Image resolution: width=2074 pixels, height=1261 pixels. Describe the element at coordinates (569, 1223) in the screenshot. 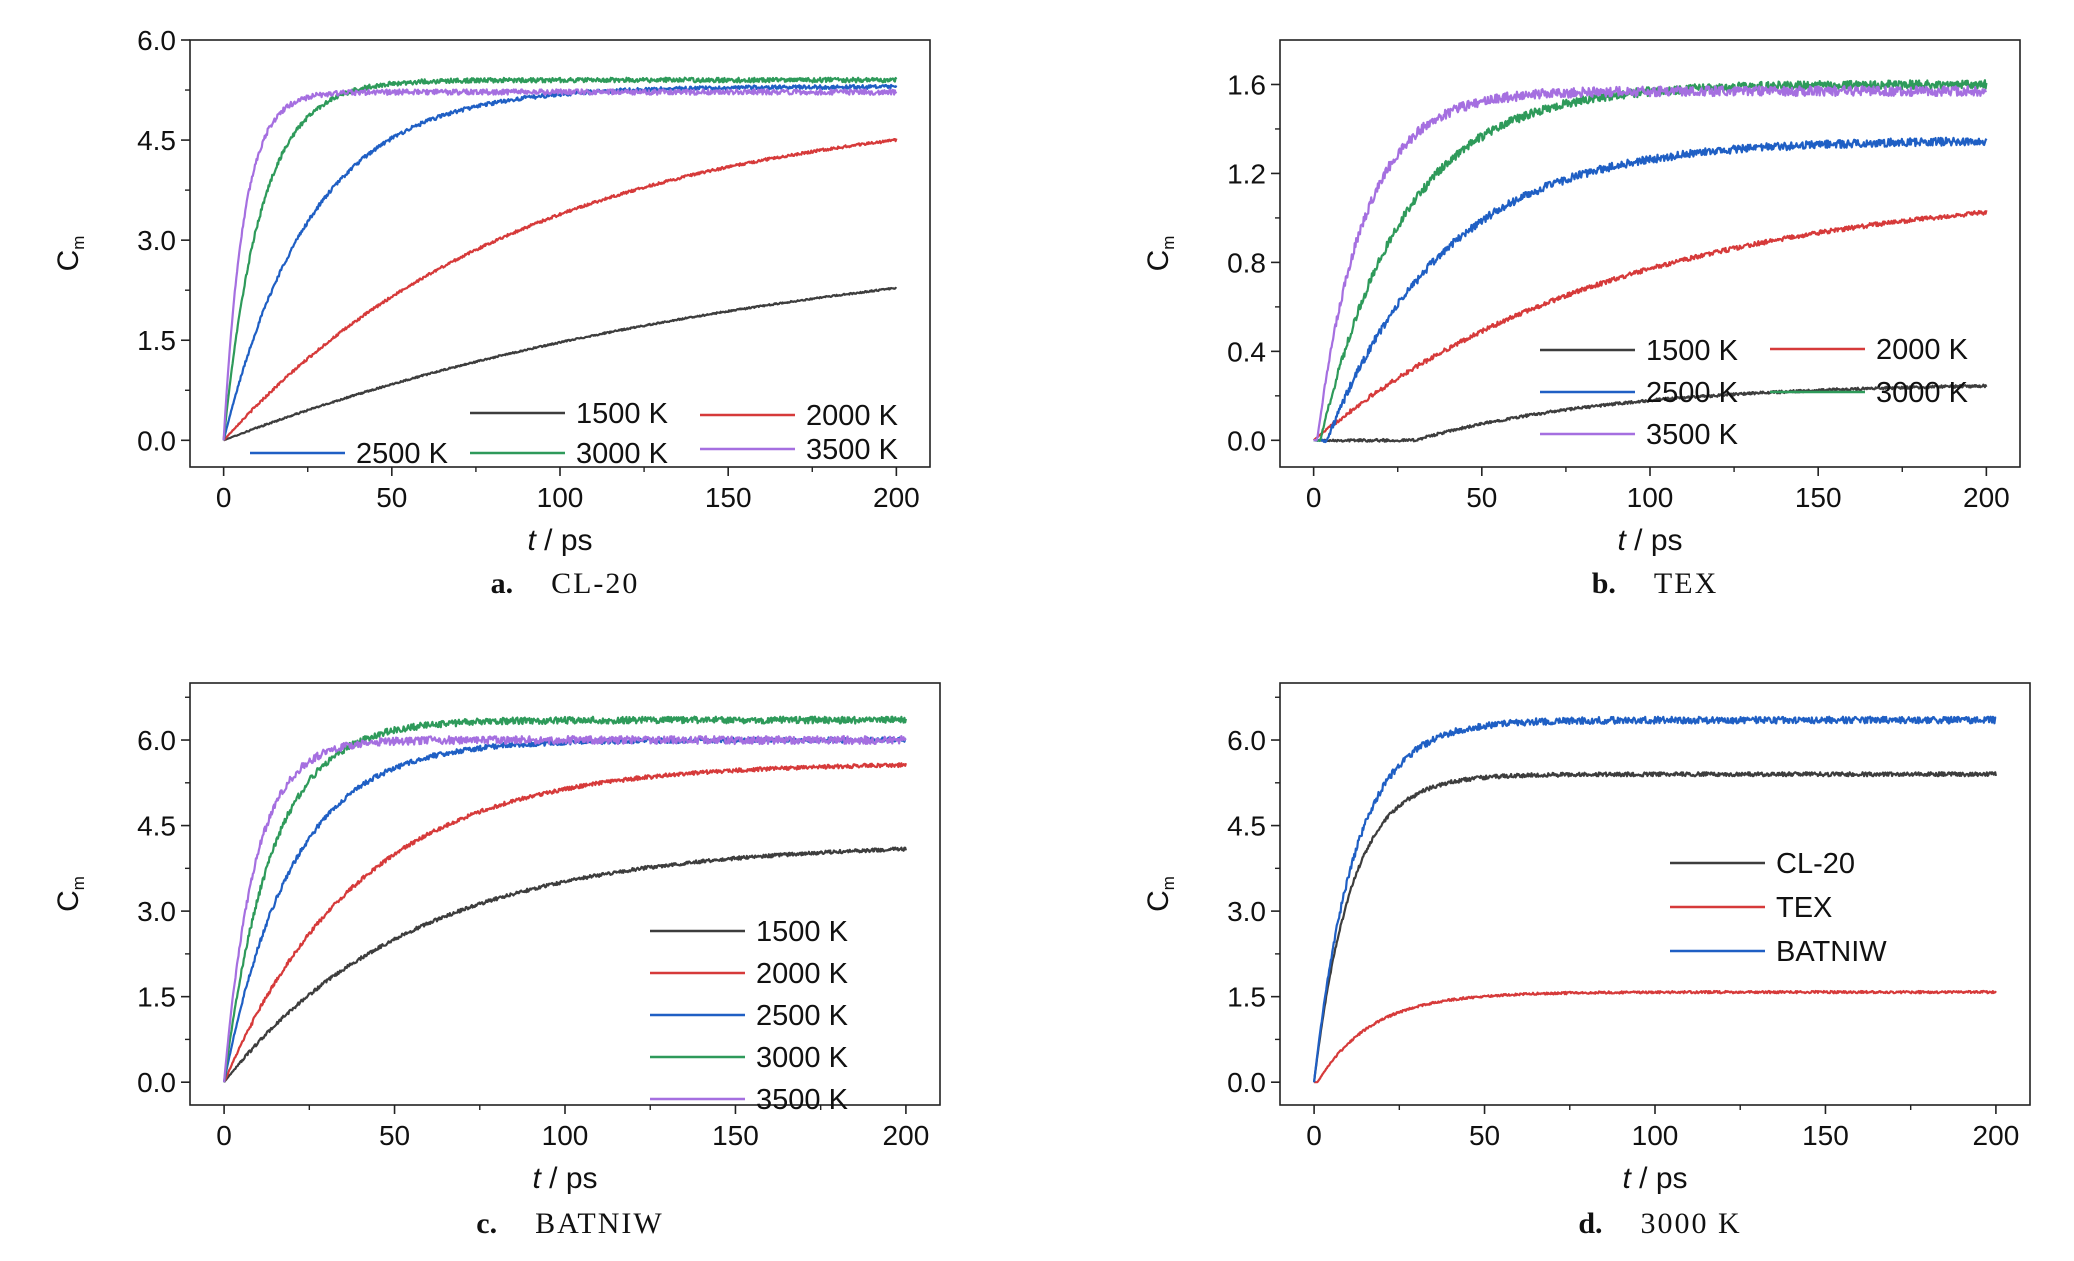

I see `panel-caption: c. BATNIW` at that location.